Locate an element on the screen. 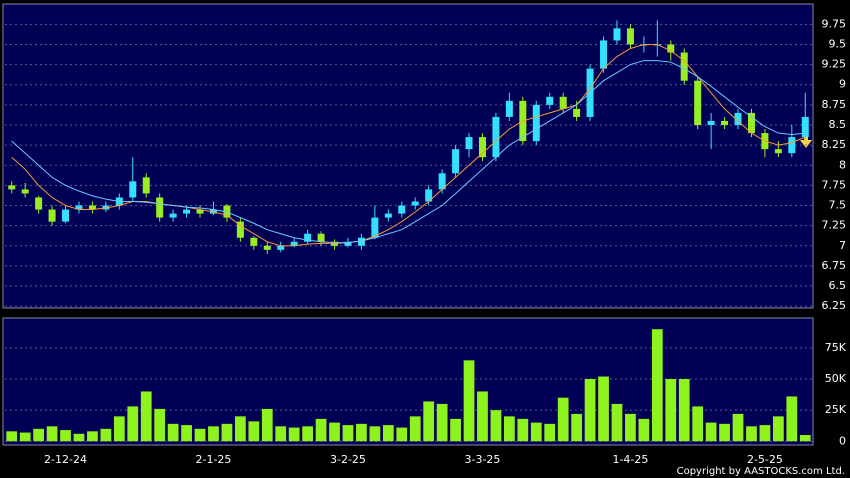  y-tick-label: 50K is located at coordinates (836, 378).